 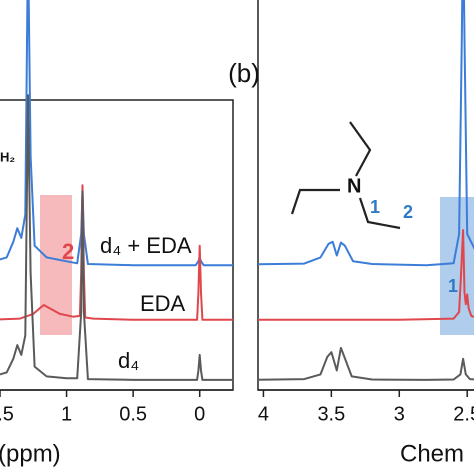 What do you see at coordinates (30, 453) in the screenshot?
I see `x-axis-label: (ppm)` at bounding box center [30, 453].